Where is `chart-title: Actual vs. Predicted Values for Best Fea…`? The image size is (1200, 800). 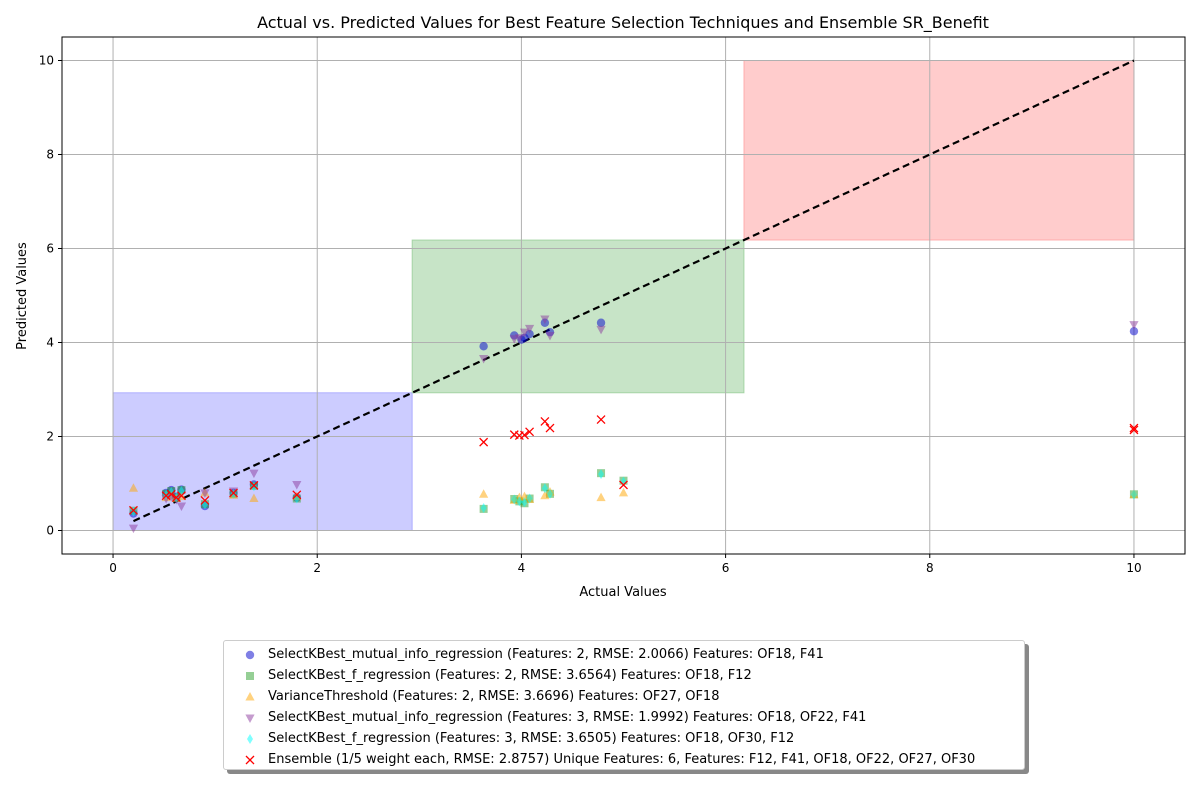
chart-title: Actual vs. Predicted Values for Best Fea… is located at coordinates (623, 23).